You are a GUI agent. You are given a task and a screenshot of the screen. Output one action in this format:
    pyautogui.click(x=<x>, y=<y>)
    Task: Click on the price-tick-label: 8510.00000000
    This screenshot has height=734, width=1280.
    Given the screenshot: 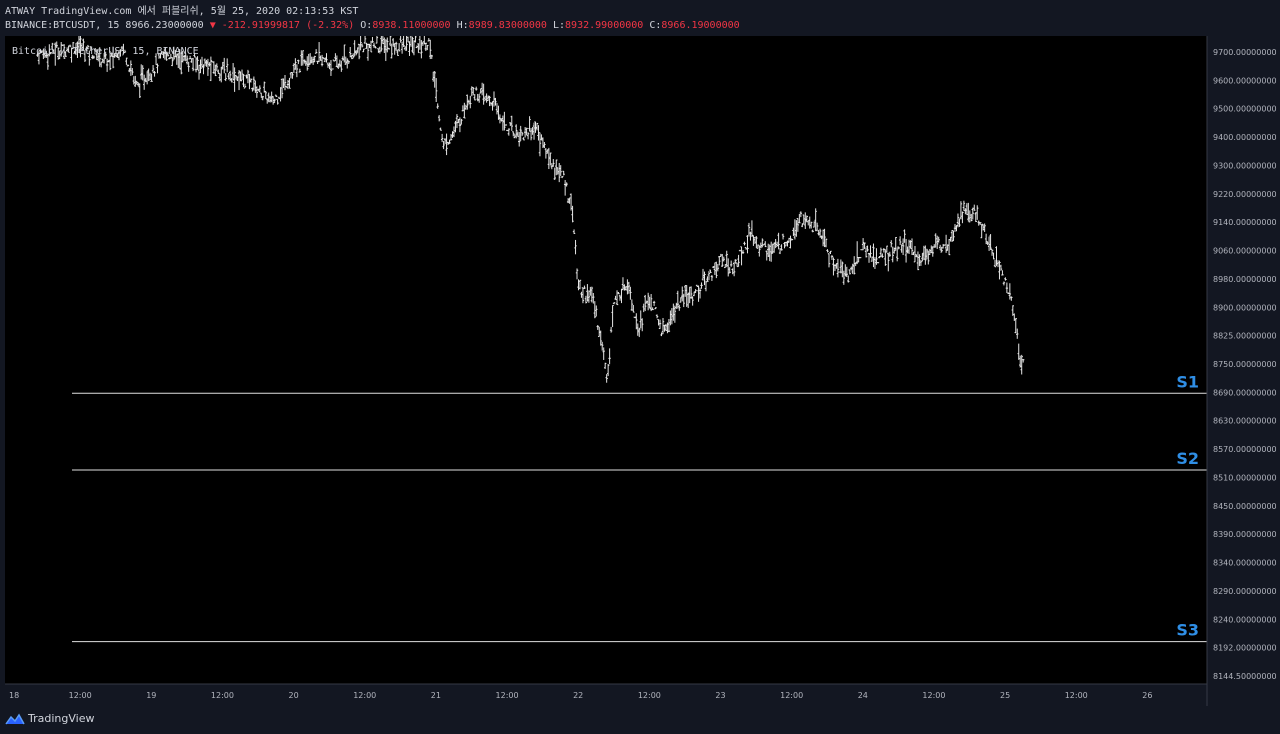 What is the action you would take?
    pyautogui.click(x=1245, y=477)
    